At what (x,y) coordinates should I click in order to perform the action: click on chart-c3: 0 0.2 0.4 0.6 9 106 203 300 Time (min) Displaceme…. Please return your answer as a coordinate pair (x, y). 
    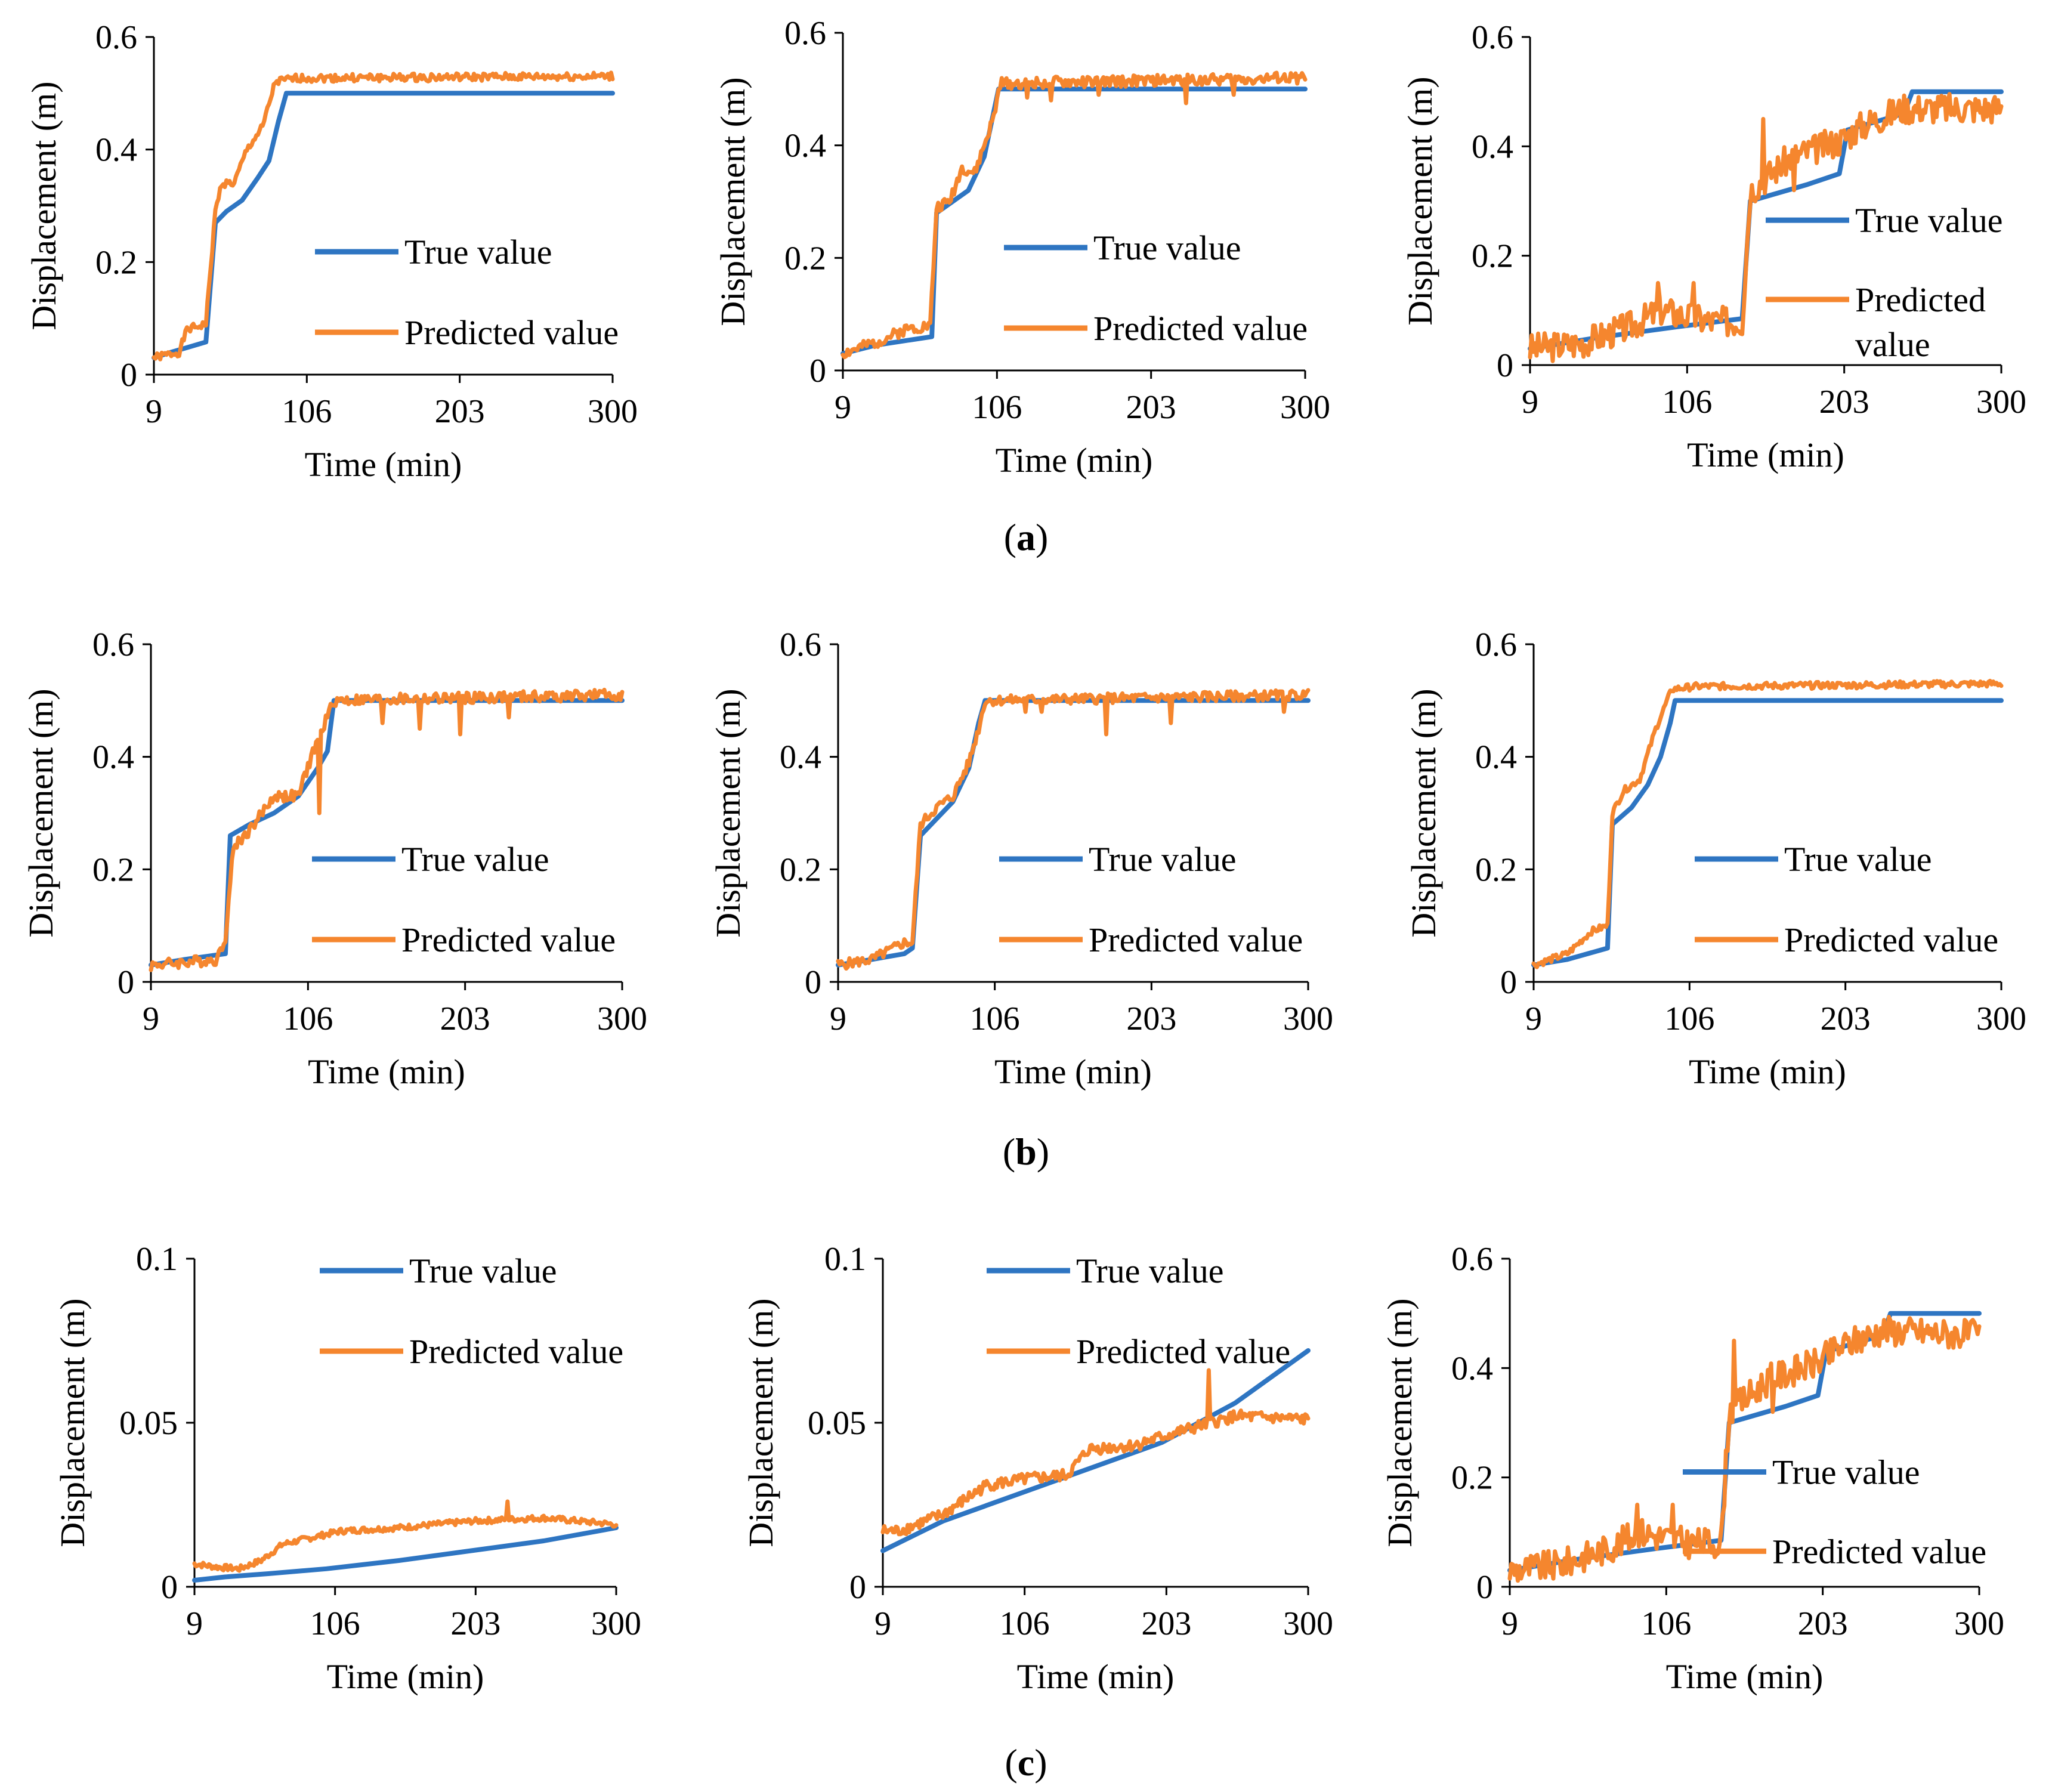
    Looking at the image, I should click on (1692, 1469).